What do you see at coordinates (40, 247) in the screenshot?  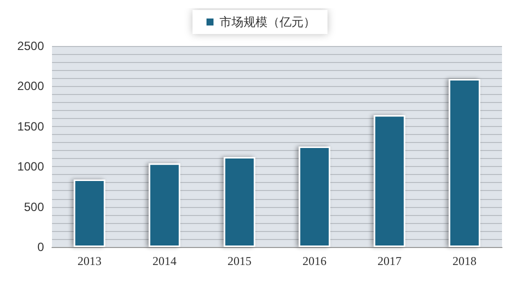 I see `y-tick-label: 0` at bounding box center [40, 247].